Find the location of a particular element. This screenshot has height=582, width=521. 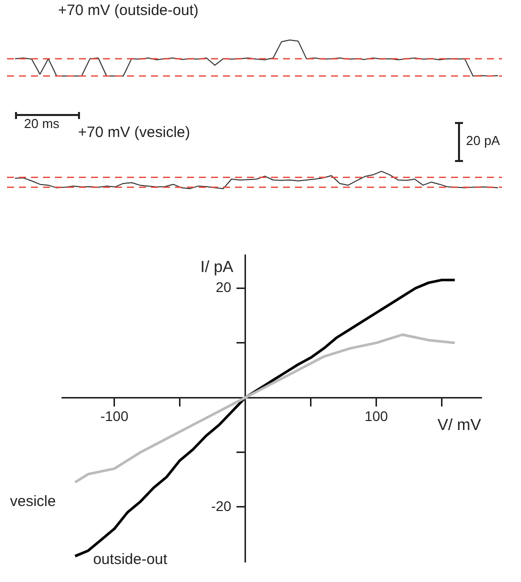

x-tick-label: 100 is located at coordinates (376, 416).